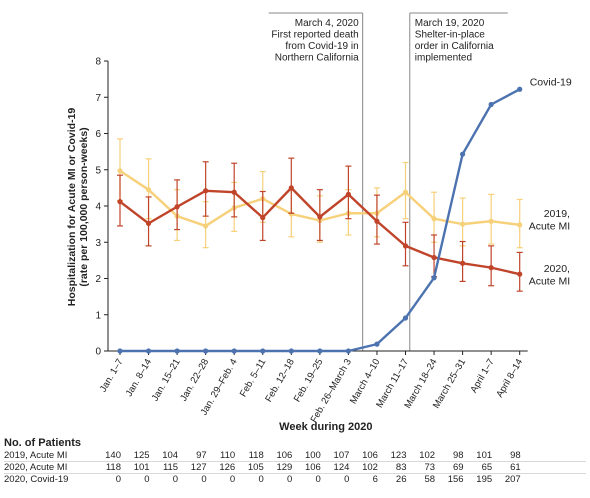 This screenshot has width=590, height=498. What do you see at coordinates (35, 467) in the screenshot?
I see `table-row-label: 2020, Acute MI` at bounding box center [35, 467].